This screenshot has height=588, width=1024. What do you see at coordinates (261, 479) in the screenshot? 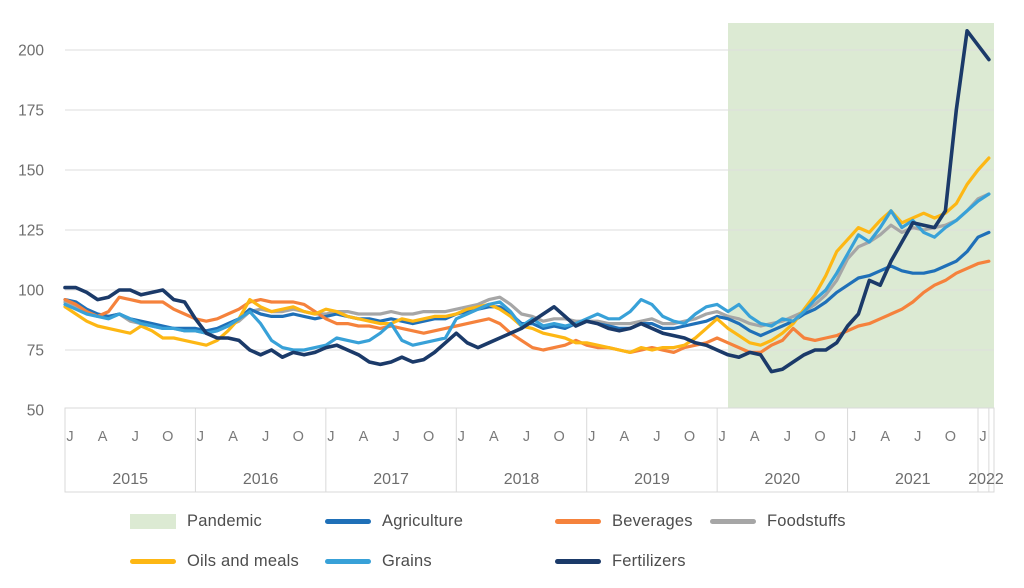
I see `year-label: 2016` at bounding box center [261, 479].